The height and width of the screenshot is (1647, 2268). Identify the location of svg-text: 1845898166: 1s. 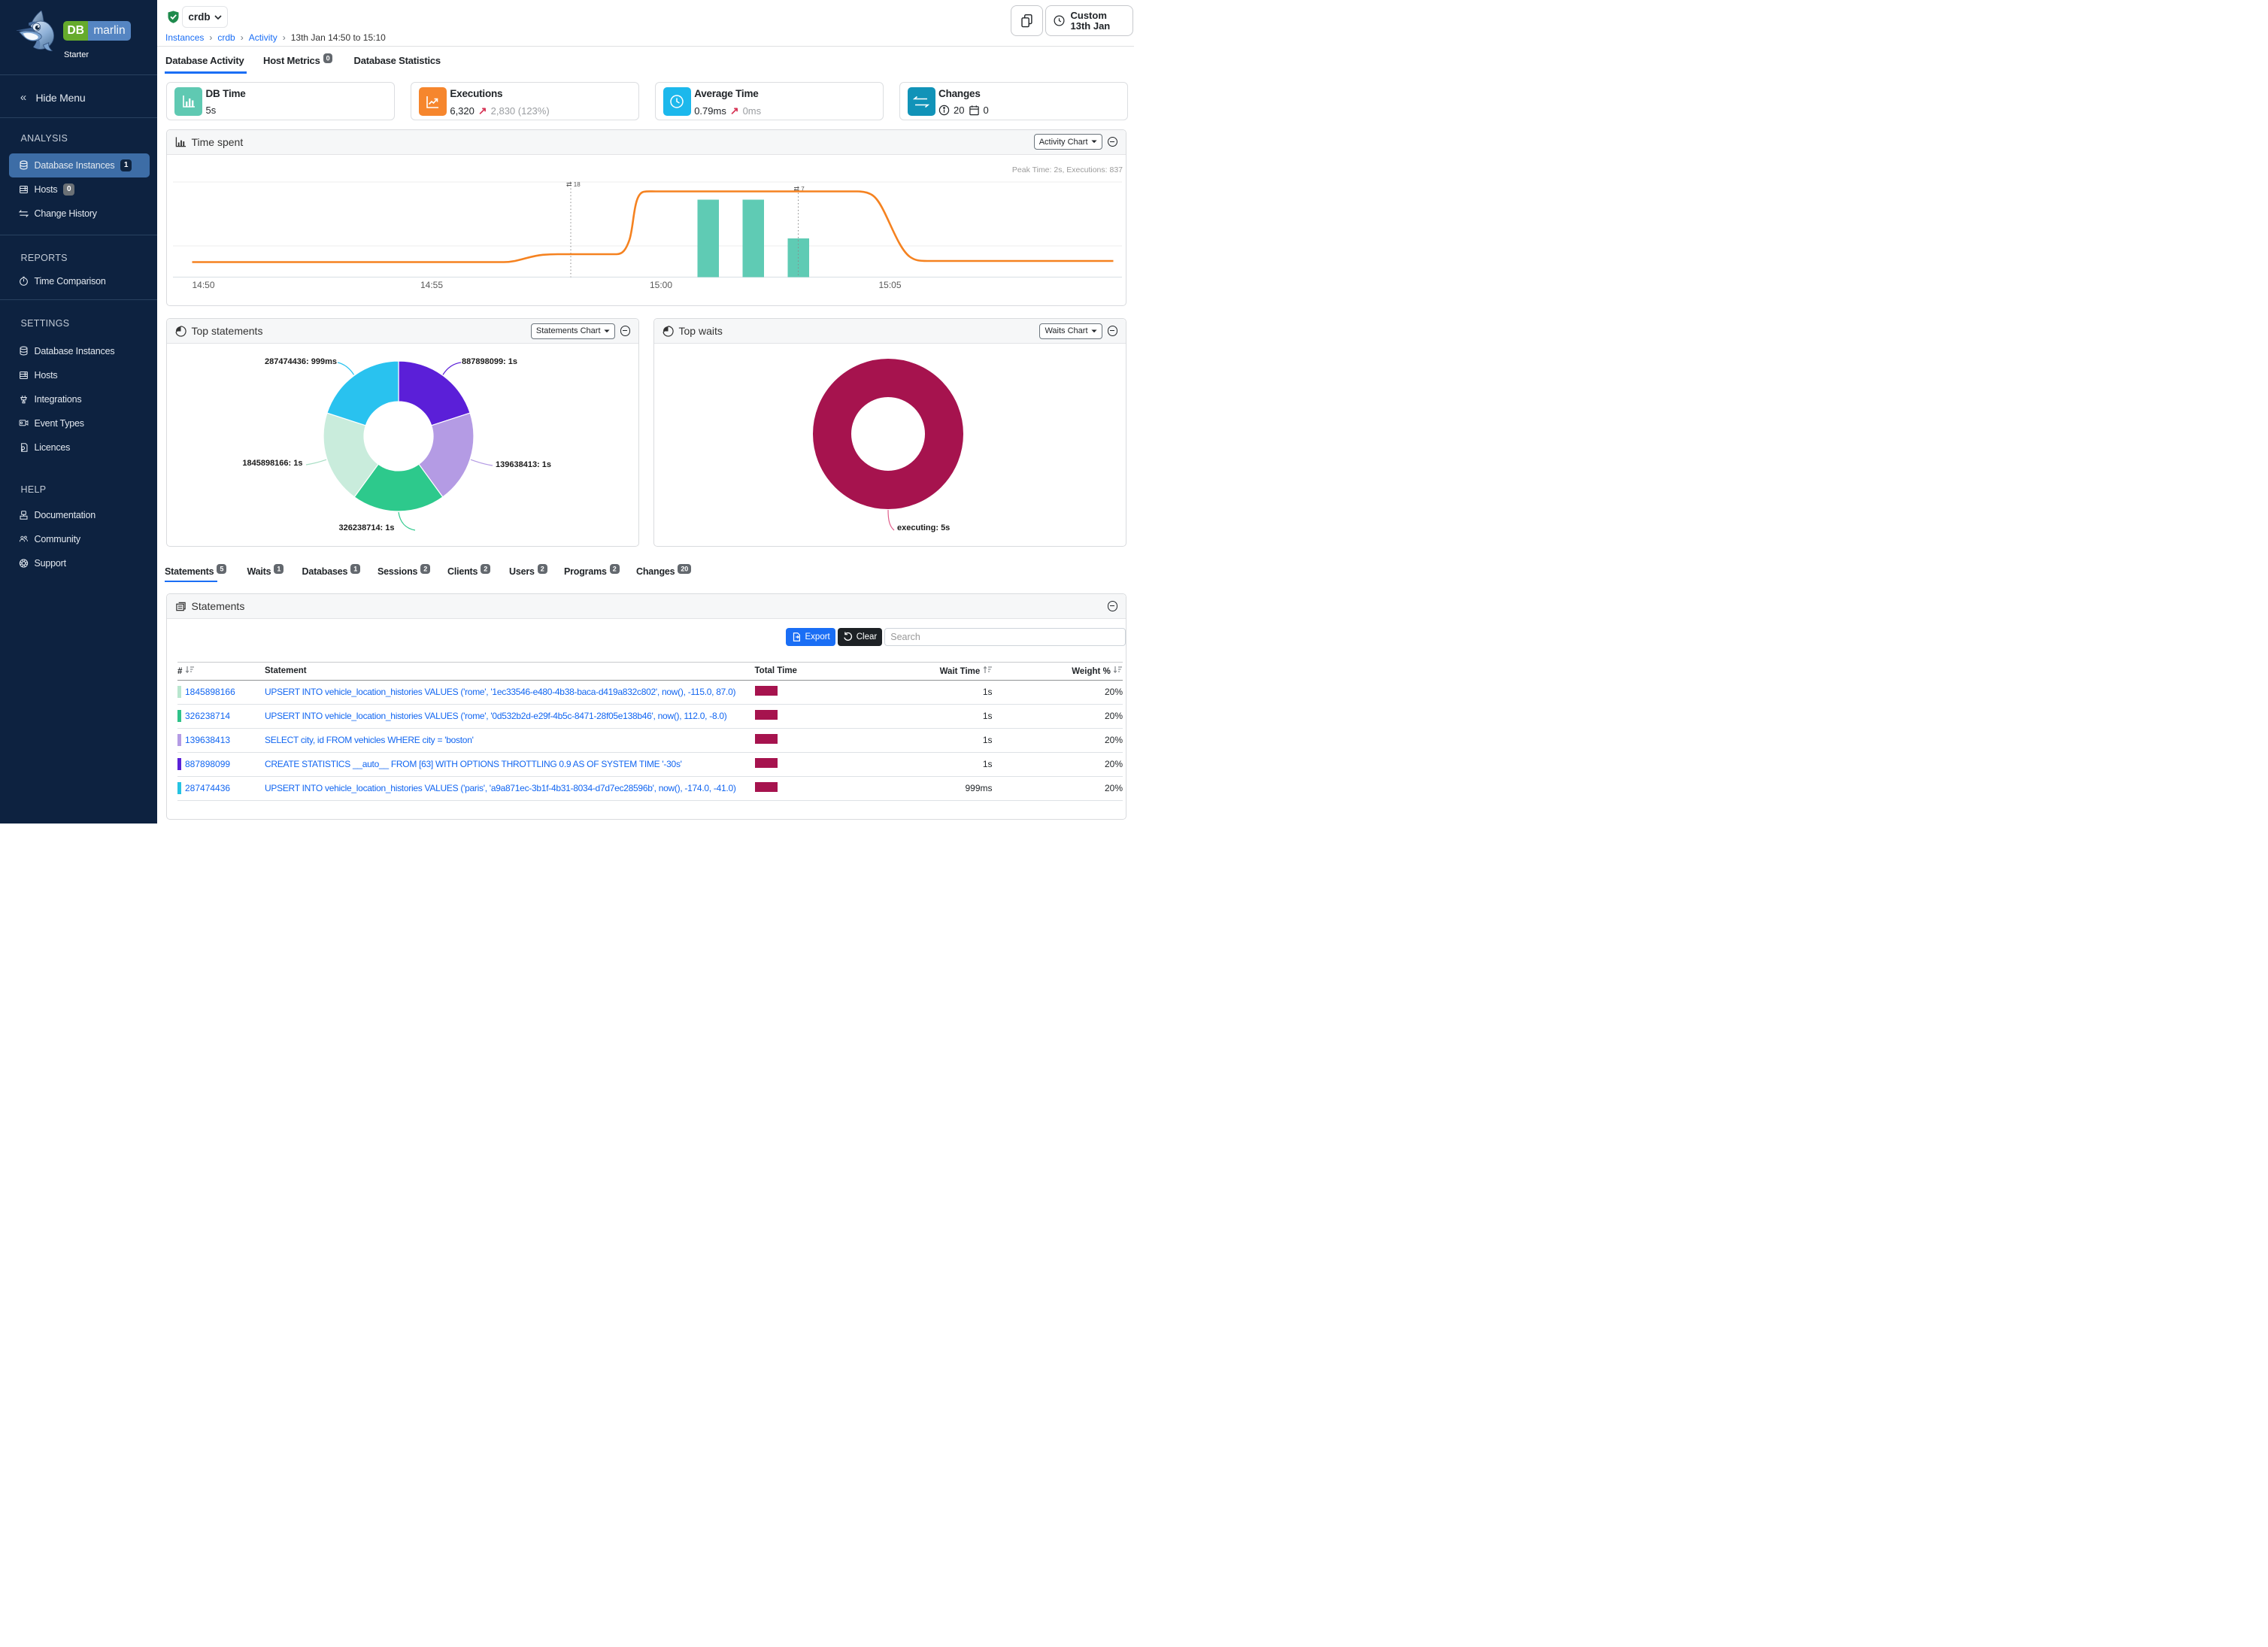
(272, 464).